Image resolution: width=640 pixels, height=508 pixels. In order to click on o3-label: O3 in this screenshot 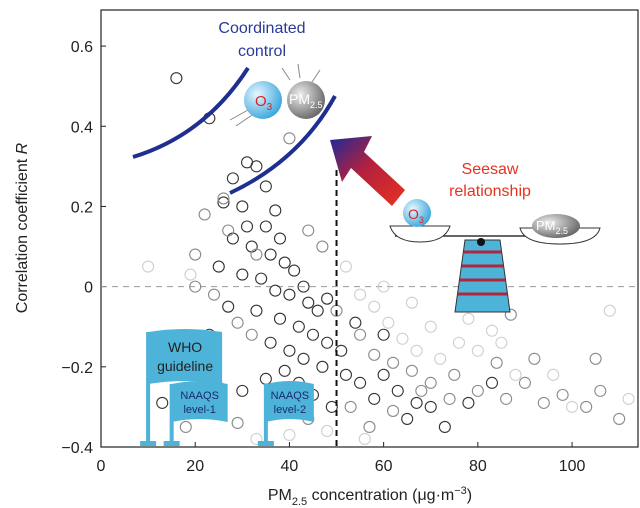, I will do `click(264, 103)`.